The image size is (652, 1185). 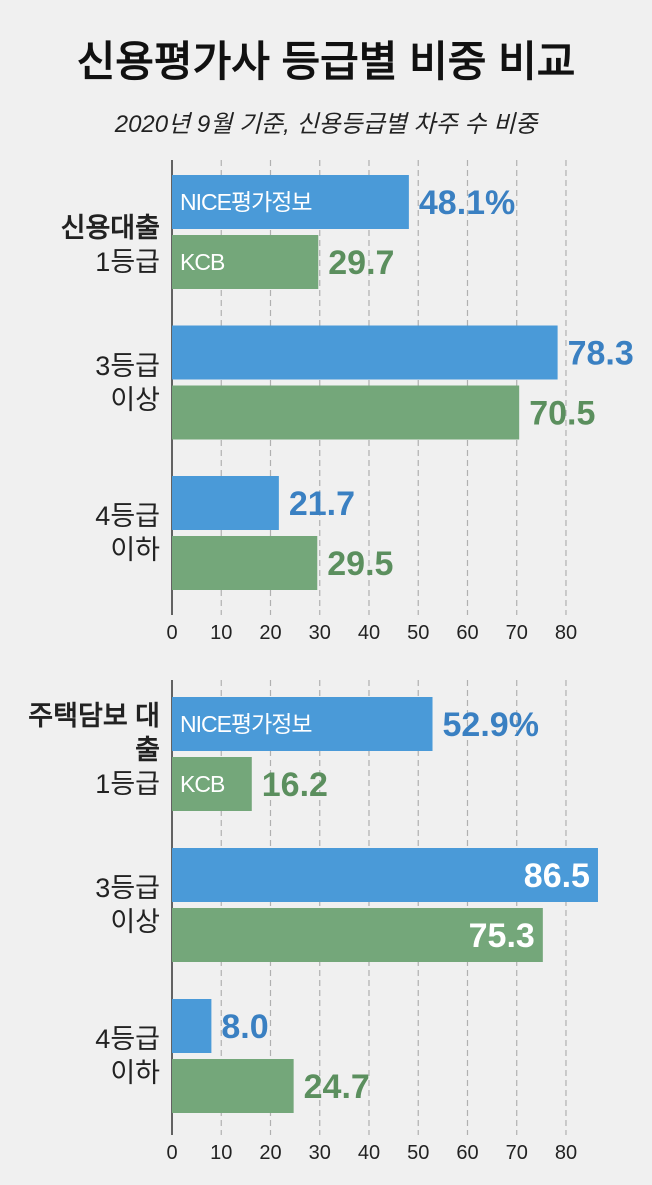 What do you see at coordinates (557, 876) in the screenshot?
I see `value-label: 86.5` at bounding box center [557, 876].